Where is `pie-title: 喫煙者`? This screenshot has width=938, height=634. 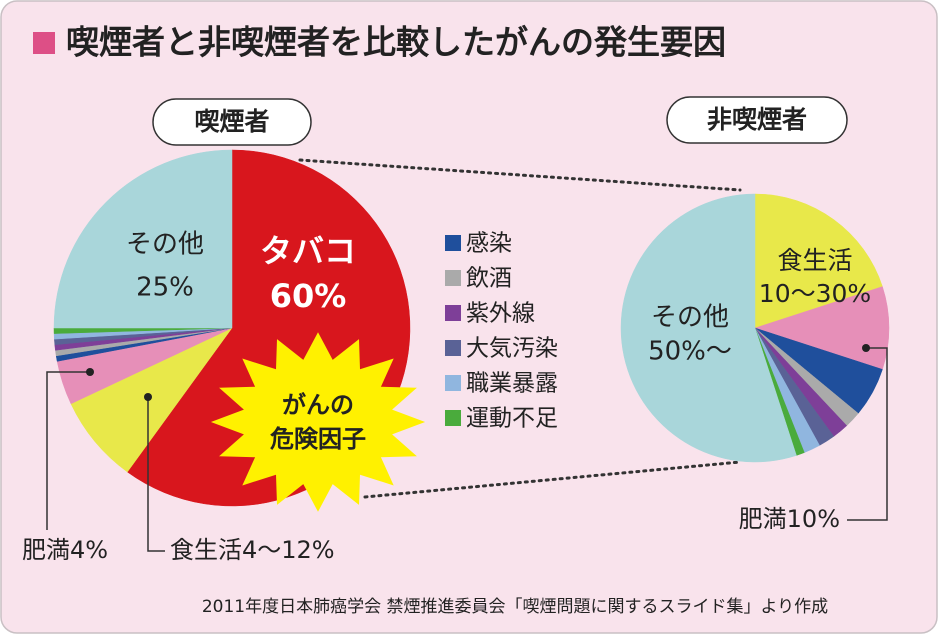 pie-title: 喫煙者 is located at coordinates (231, 121).